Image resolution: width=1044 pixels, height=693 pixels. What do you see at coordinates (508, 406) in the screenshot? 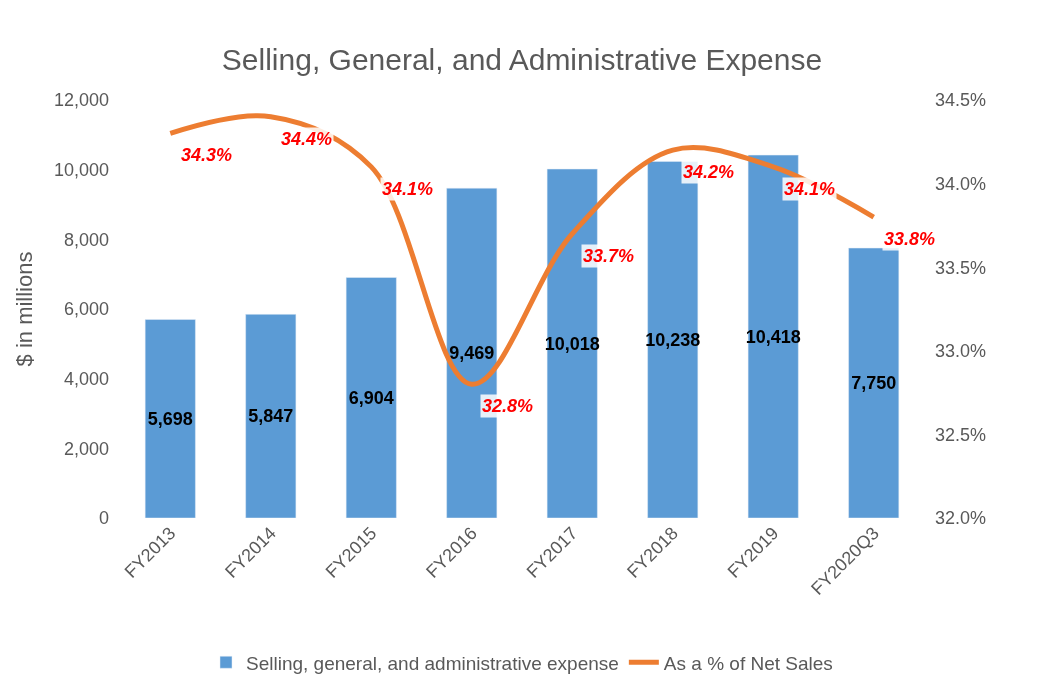
I see `data-label: 32.8%` at bounding box center [508, 406].